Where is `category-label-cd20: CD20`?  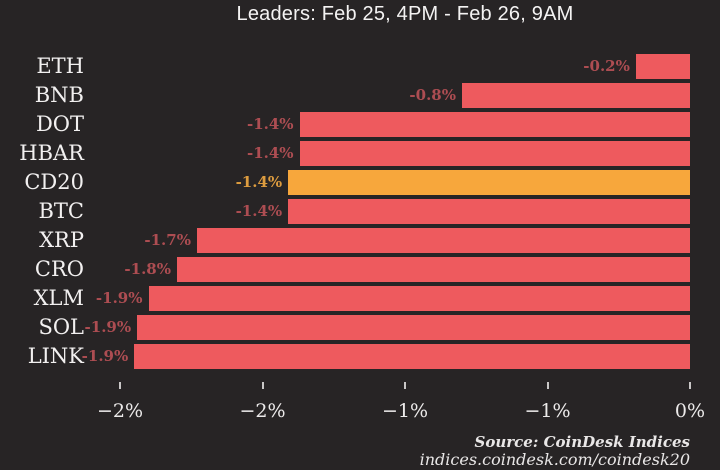 category-label-cd20: CD20 is located at coordinates (54, 182).